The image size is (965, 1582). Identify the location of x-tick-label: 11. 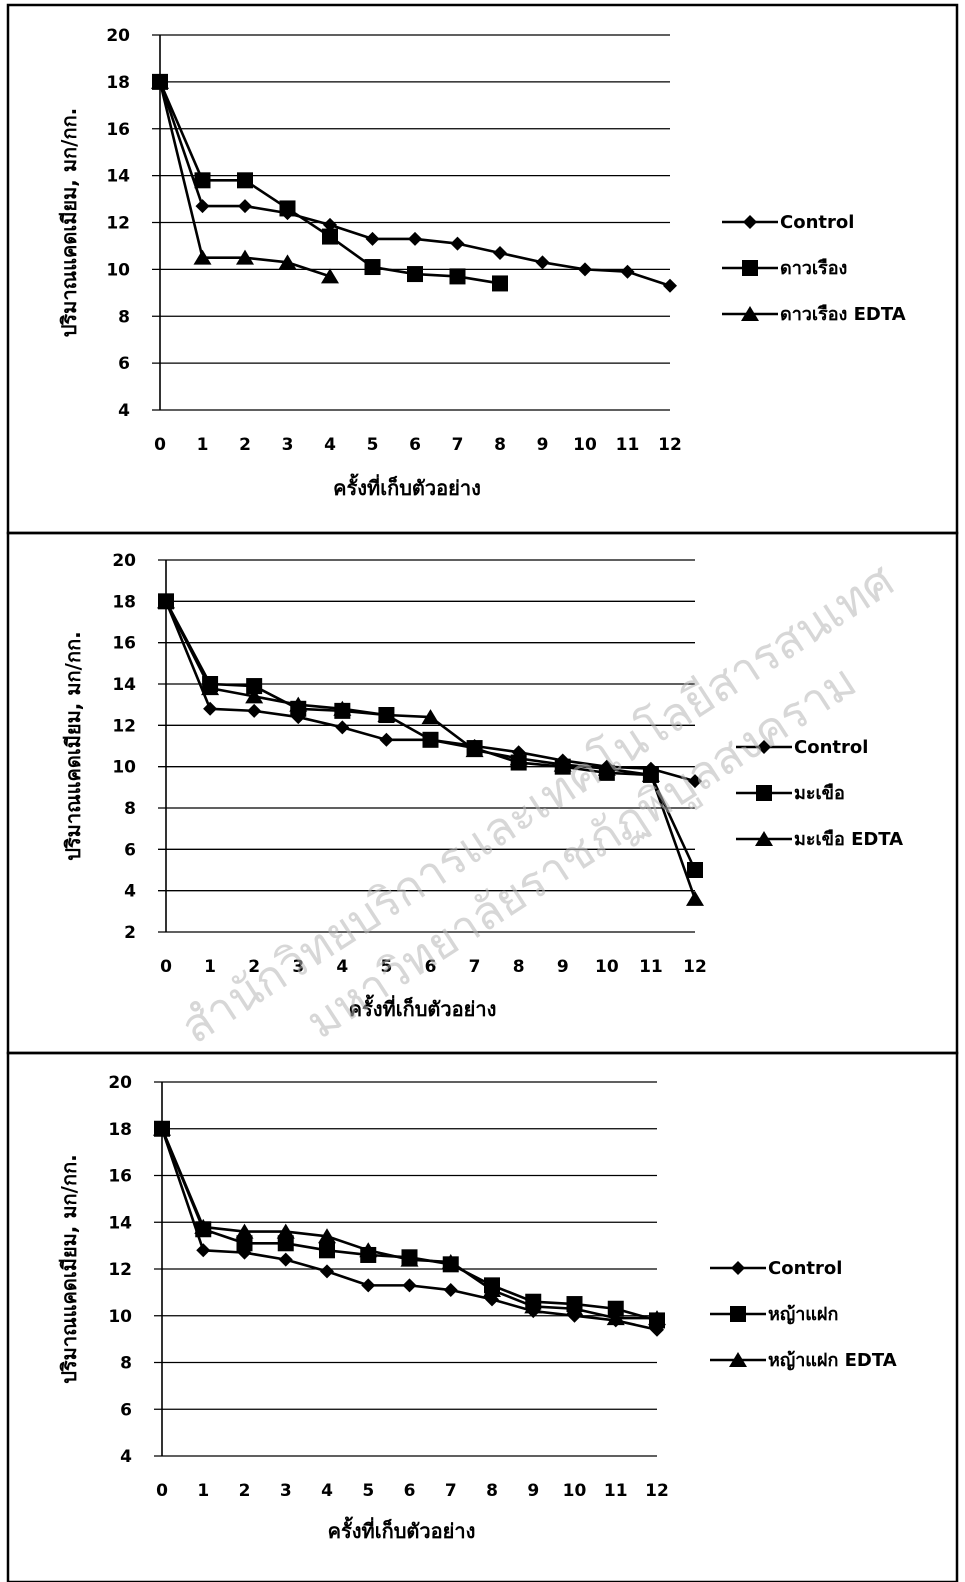
(628, 445).